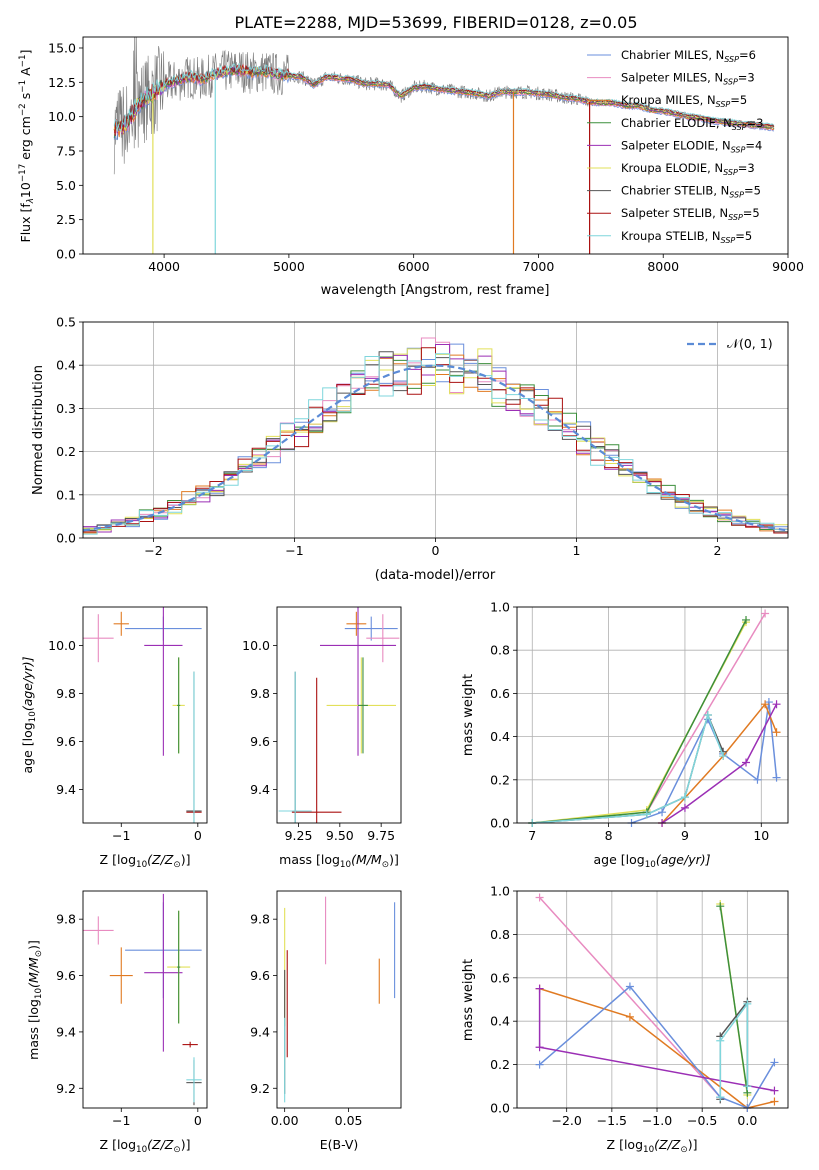 The image size is (819, 1170). Describe the element at coordinates (718, 550) in the screenshot. I see `residuals-xtick-label: 2` at that location.